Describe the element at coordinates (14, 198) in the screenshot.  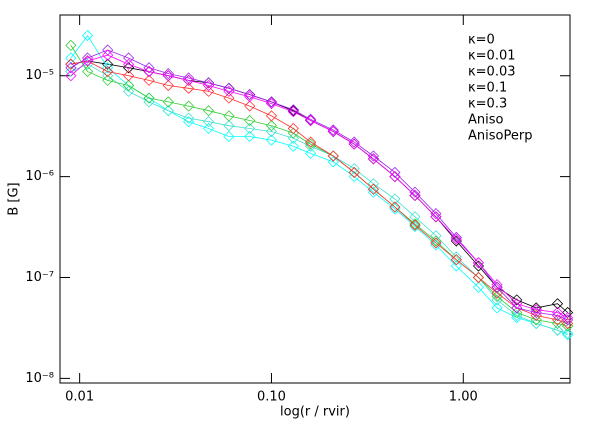
I see `y-axis-label: B [G]` at that location.